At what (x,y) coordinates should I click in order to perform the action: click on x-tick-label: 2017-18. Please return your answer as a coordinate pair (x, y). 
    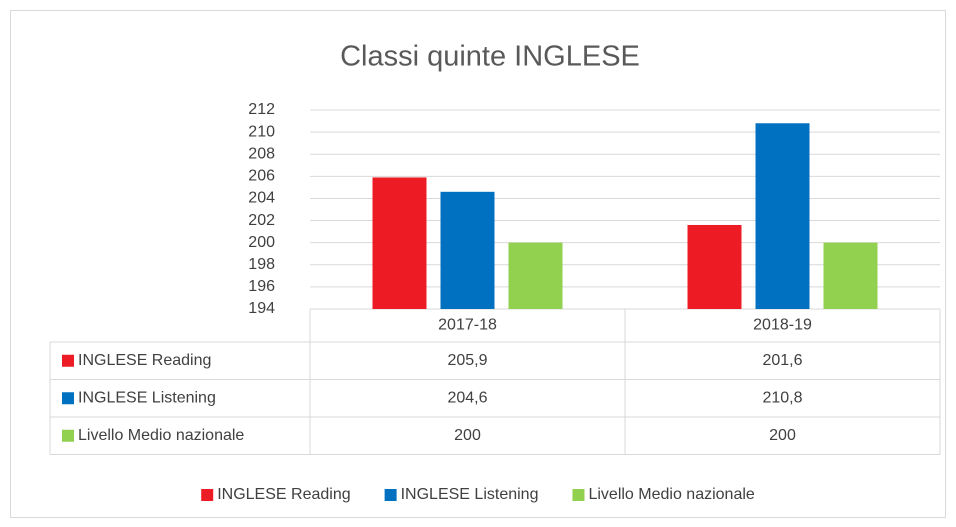
    Looking at the image, I should click on (467, 325).